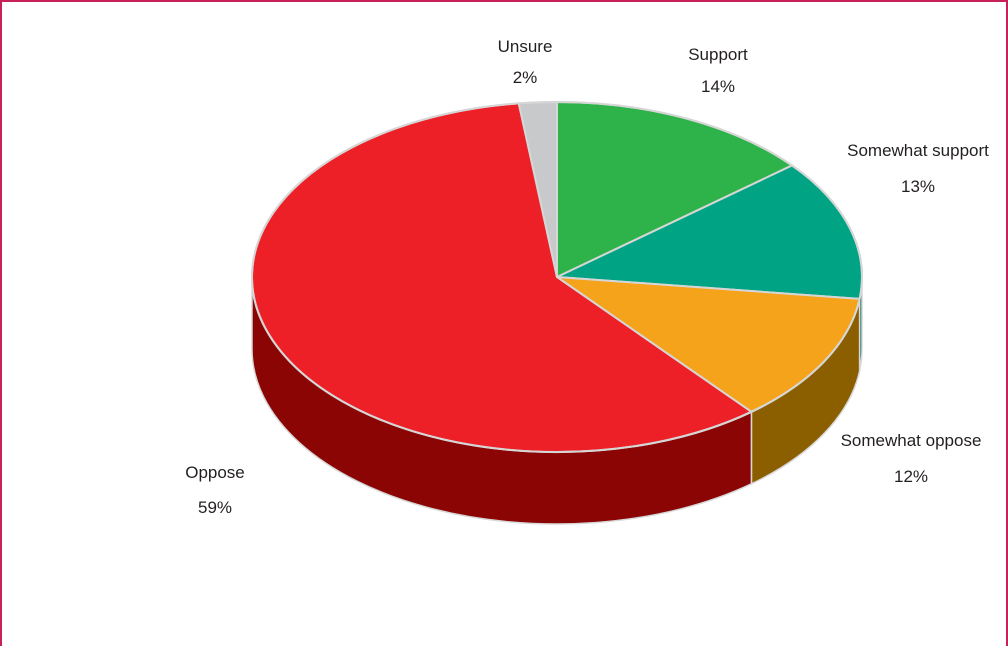 The height and width of the screenshot is (648, 1008). Describe the element at coordinates (525, 77) in the screenshot. I see `value-unsure: 2%` at that location.